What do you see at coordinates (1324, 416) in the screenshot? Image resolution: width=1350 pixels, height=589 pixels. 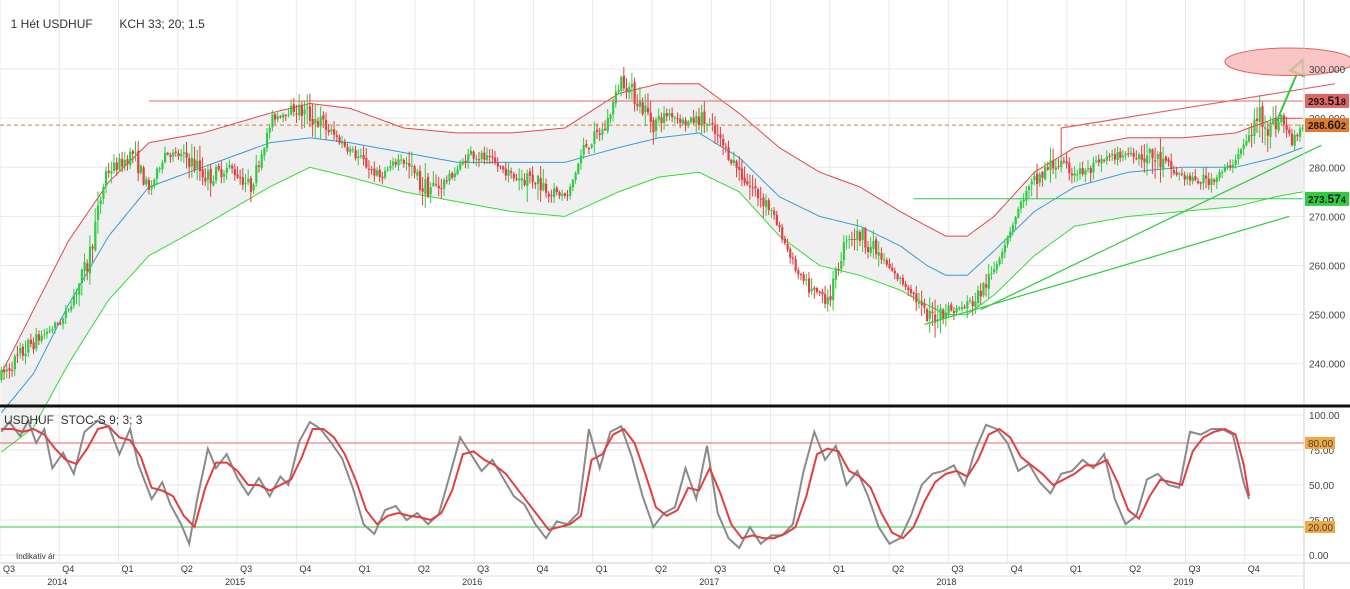 I see `stochastic-tick-label: 100.00` at bounding box center [1324, 416].